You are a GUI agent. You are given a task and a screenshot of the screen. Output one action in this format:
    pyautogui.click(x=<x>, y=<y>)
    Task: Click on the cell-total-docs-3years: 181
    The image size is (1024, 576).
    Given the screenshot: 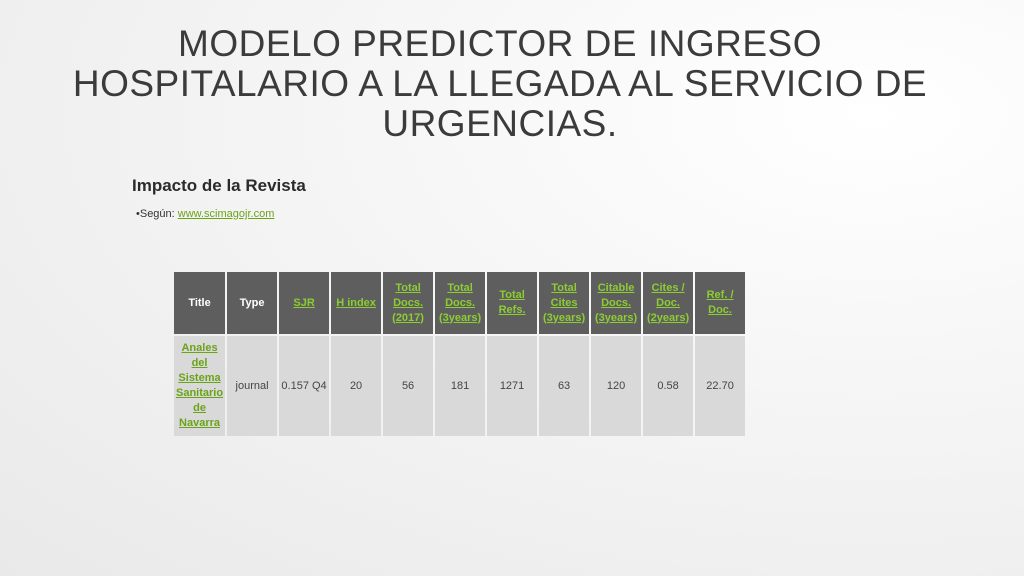 What is the action you would take?
    pyautogui.click(x=460, y=386)
    